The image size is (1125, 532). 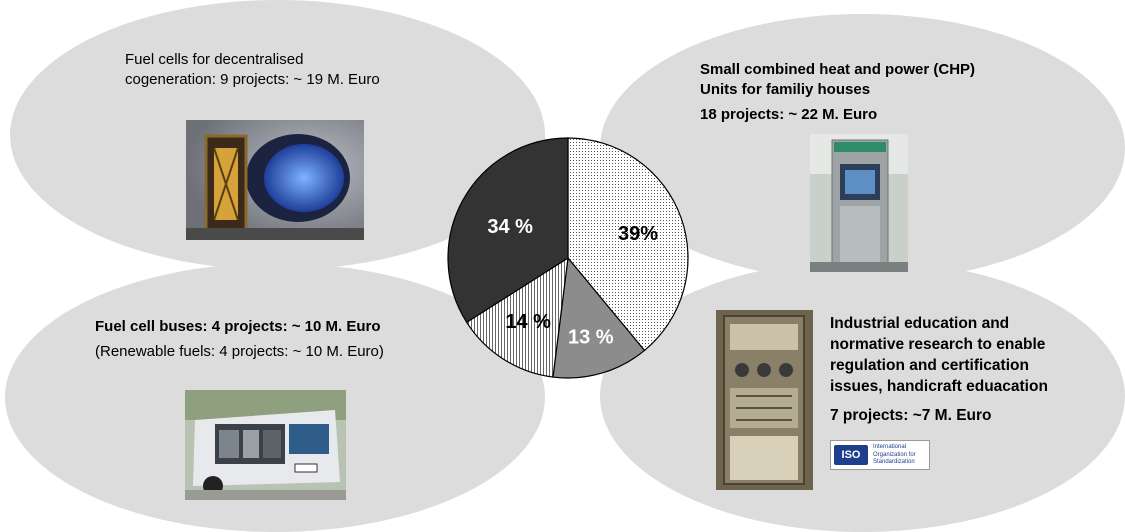 I want to click on iso-badge: ISO, so click(x=851, y=455).